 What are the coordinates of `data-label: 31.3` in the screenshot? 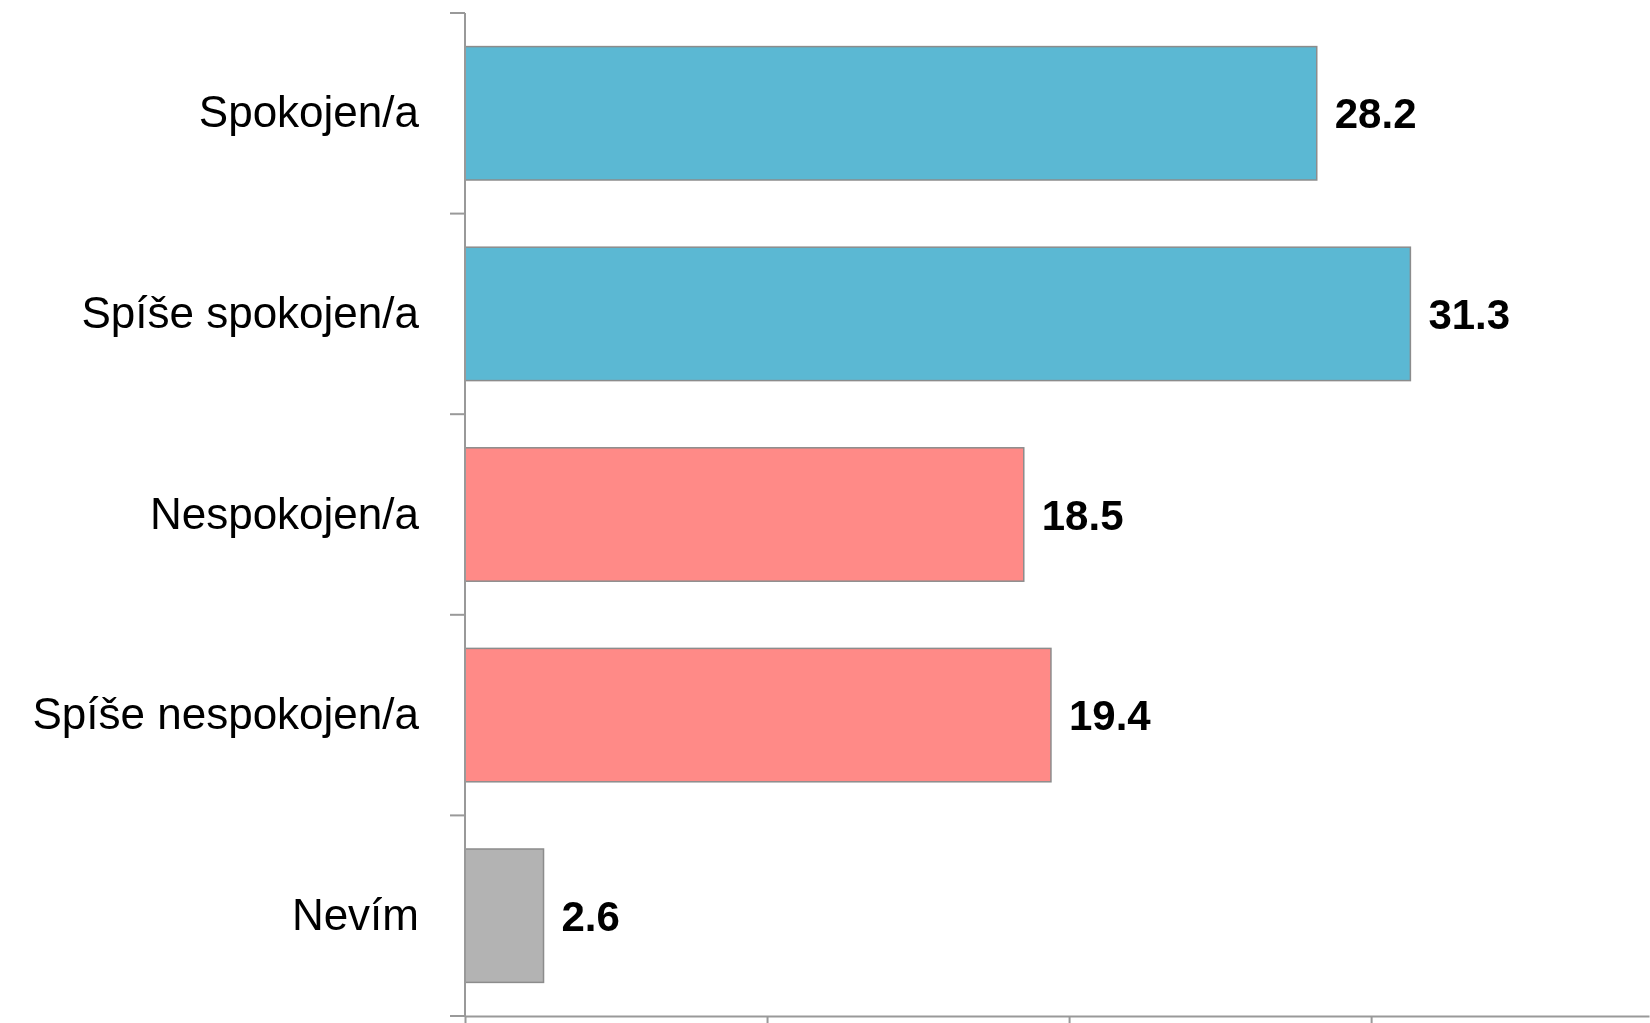 It's located at (1469, 315).